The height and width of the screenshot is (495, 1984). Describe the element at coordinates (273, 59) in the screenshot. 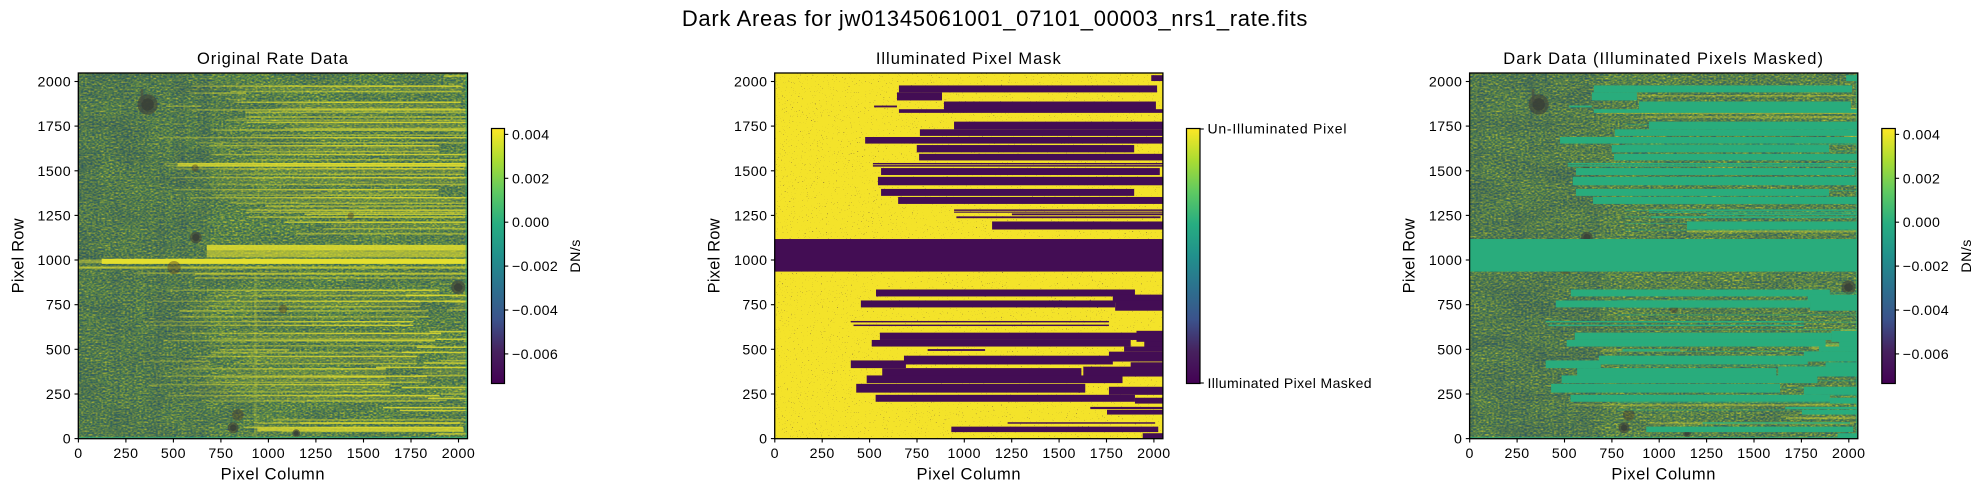

I see `svg-text: Original Rate Data` at that location.